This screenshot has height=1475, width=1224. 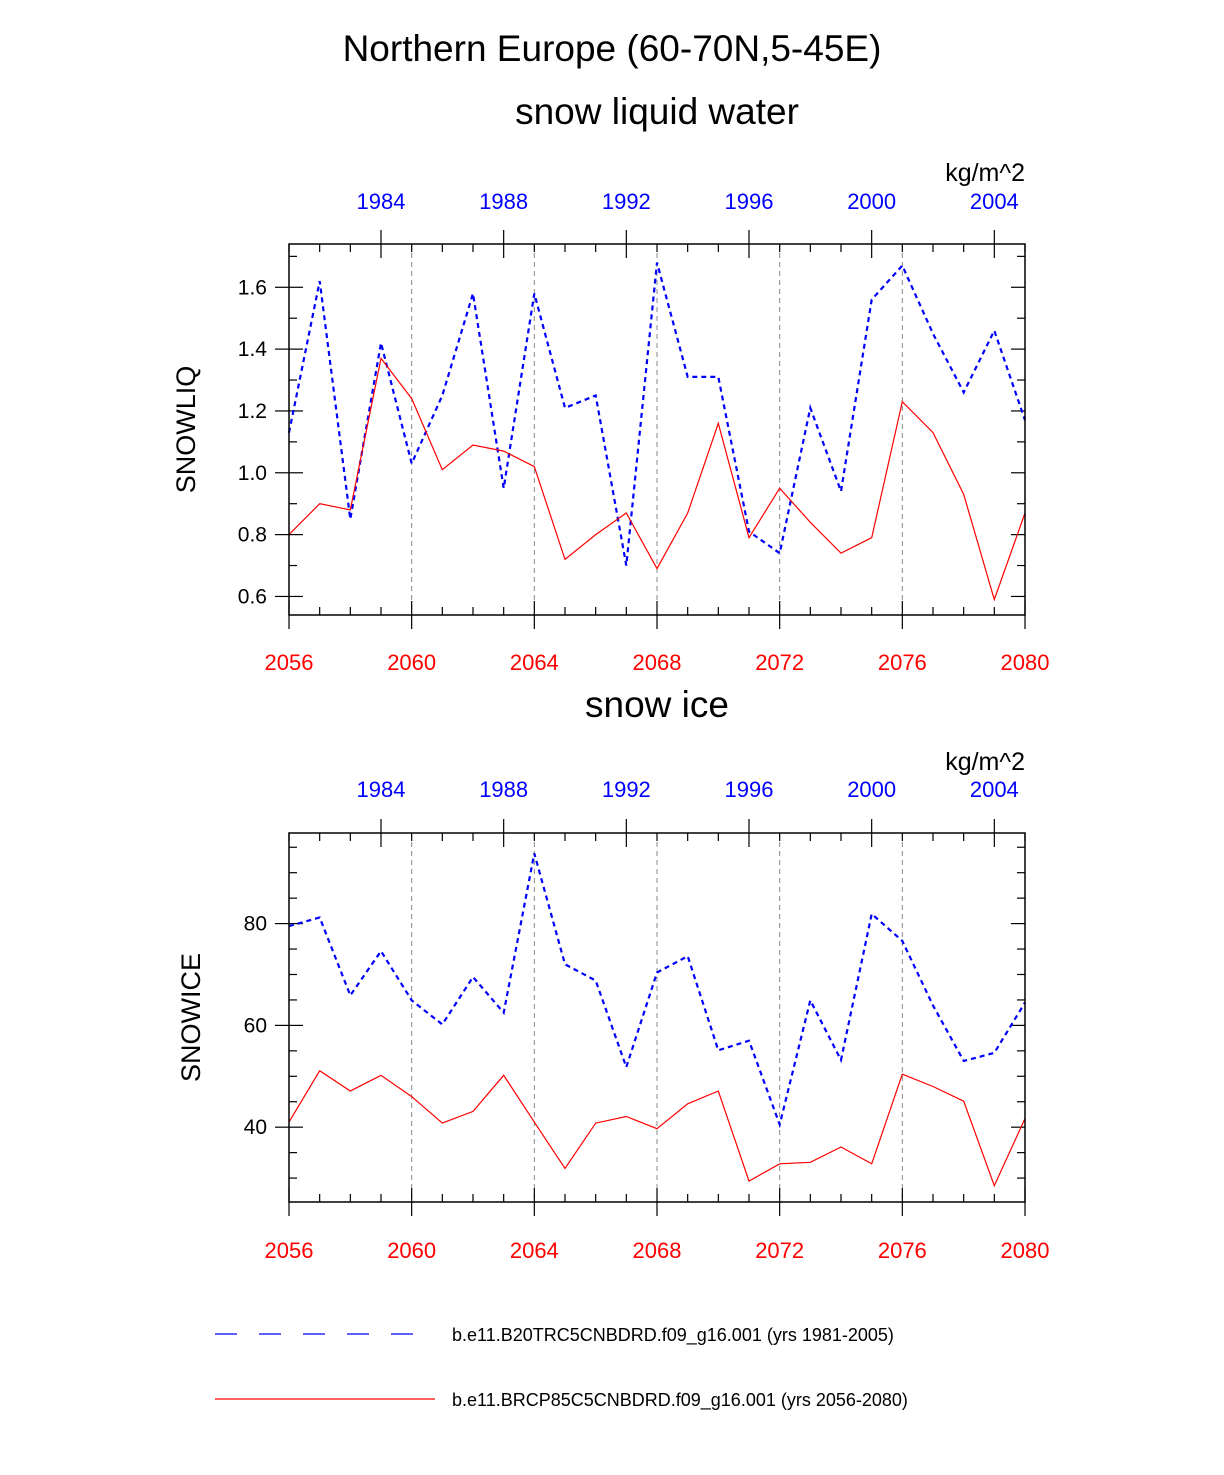 What do you see at coordinates (612, 48) in the screenshot?
I see `page-title: Northern Europe (60-70N,5-45E)` at bounding box center [612, 48].